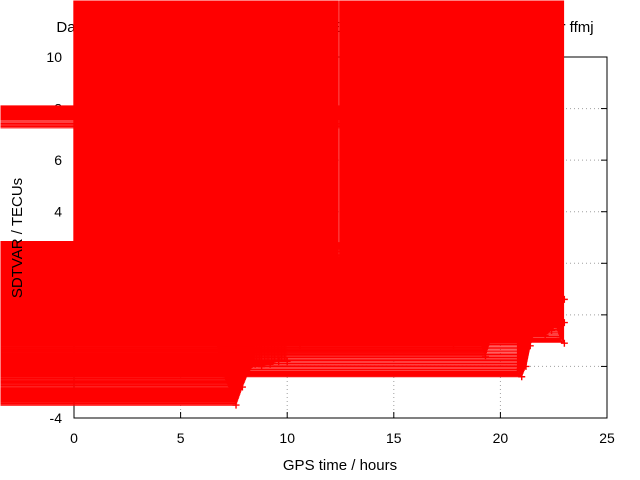 The image size is (640, 480). I want to click on x-tick-label: 25, so click(607, 438).